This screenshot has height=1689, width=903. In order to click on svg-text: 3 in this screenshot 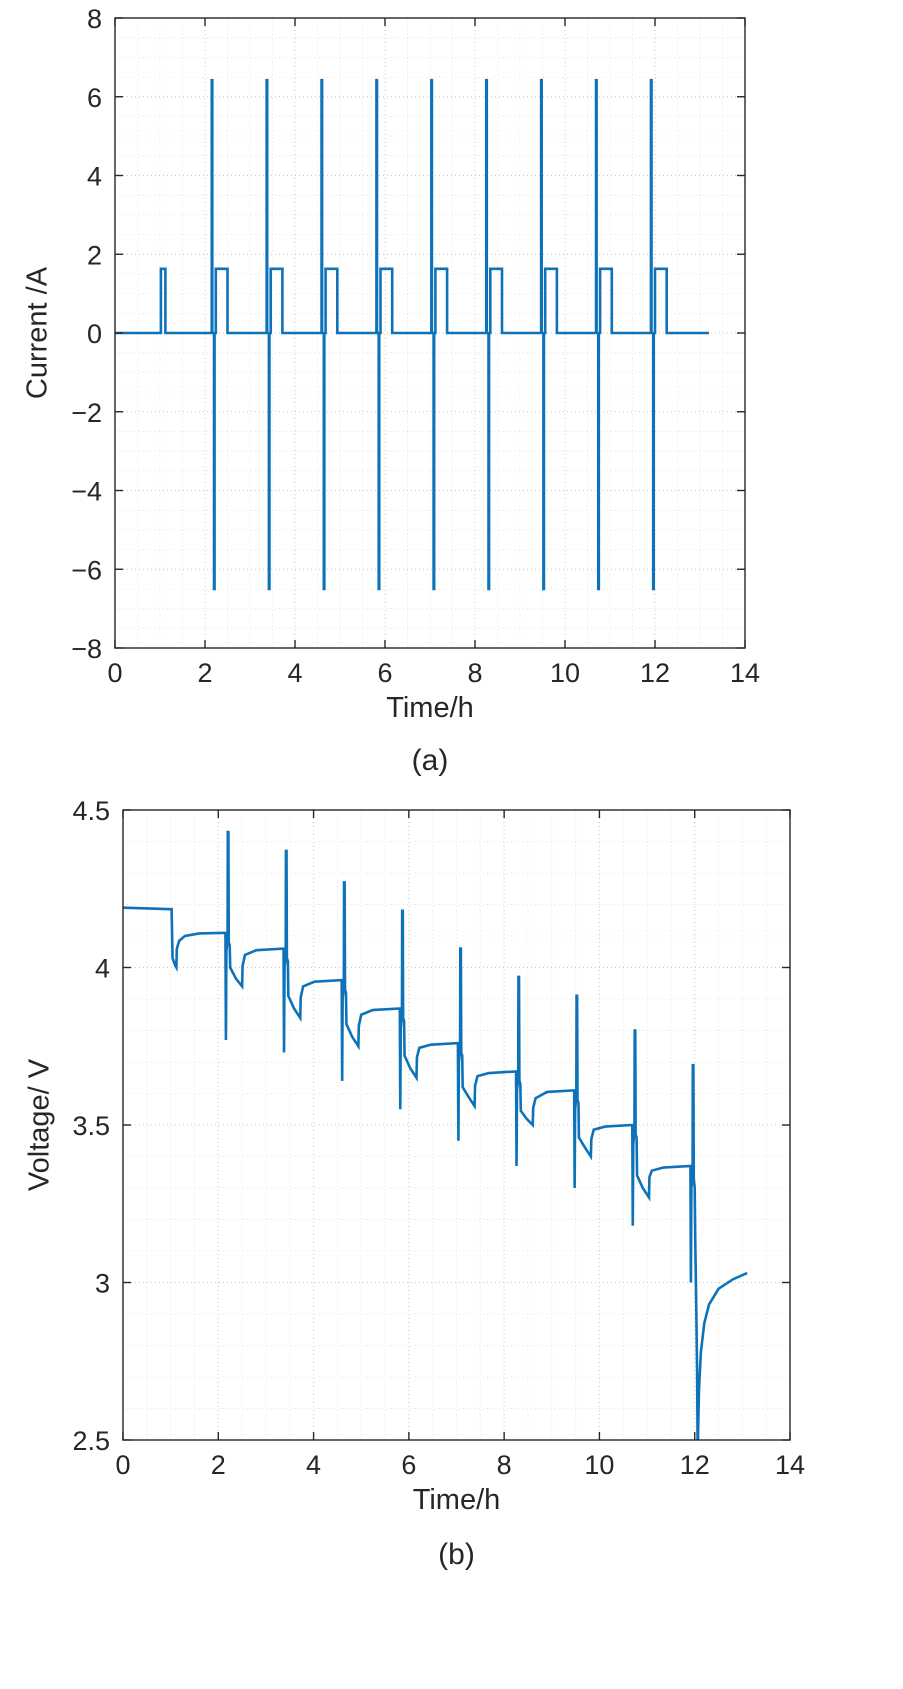, I will do `click(102, 1284)`.